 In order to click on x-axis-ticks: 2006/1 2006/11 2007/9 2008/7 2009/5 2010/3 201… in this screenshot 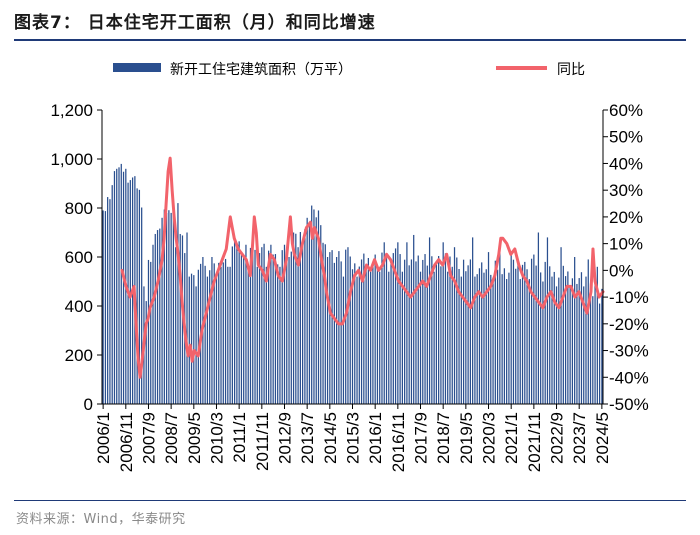, I will do `click(353, 438)`.